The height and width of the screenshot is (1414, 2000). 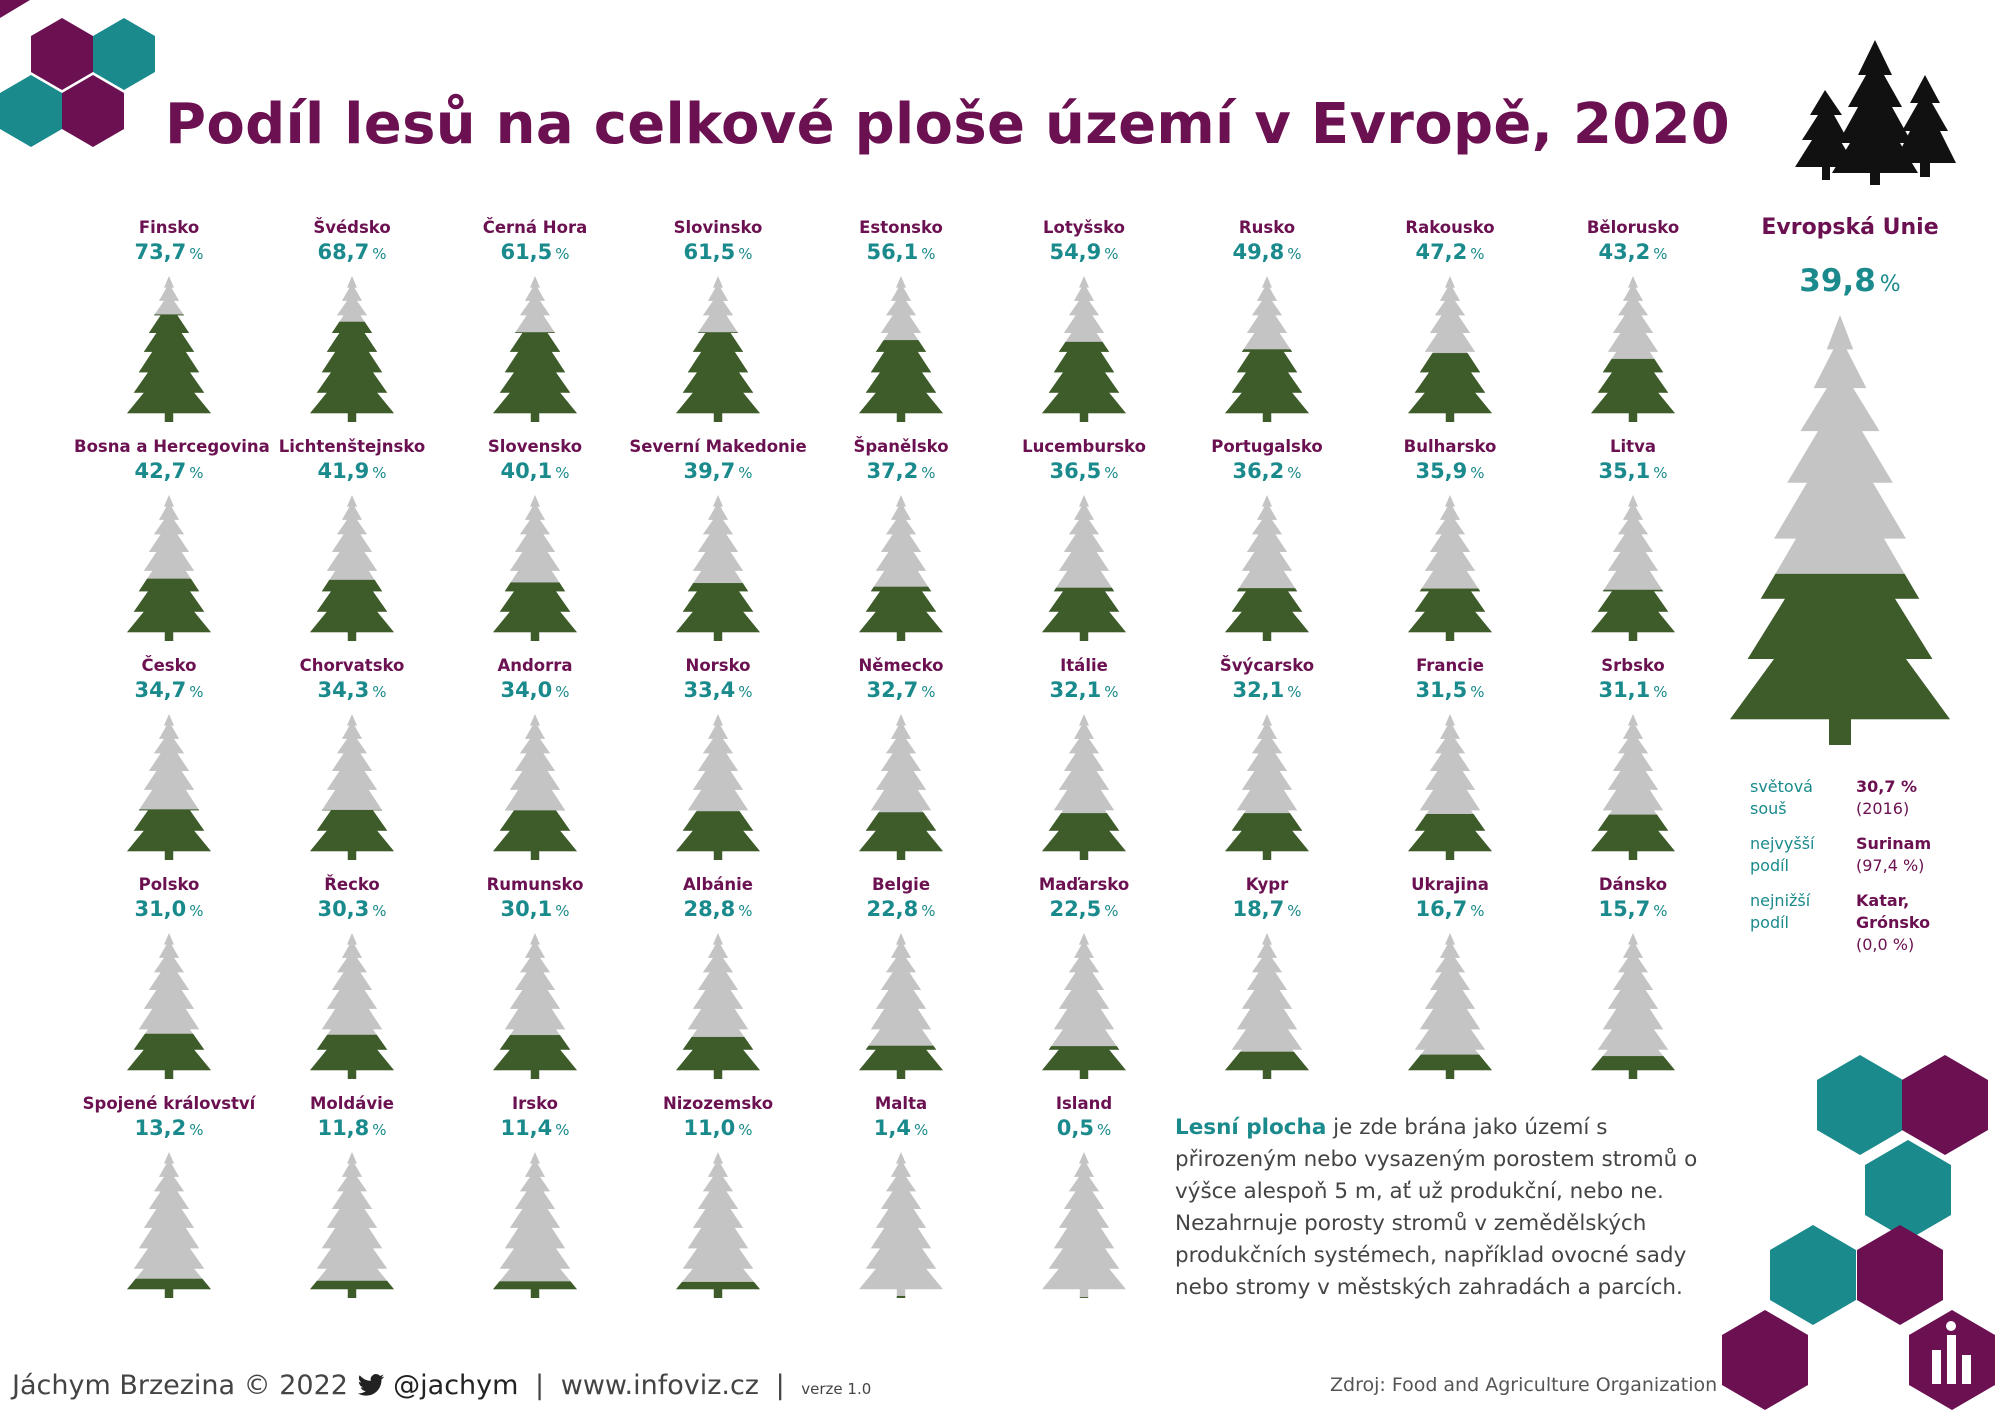 What do you see at coordinates (535, 1103) in the screenshot?
I see `country-name: Irsko` at bounding box center [535, 1103].